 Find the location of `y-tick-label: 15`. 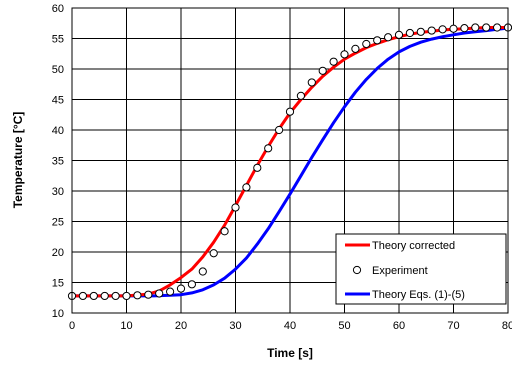

y-tick-label: 15 is located at coordinates (58, 284).